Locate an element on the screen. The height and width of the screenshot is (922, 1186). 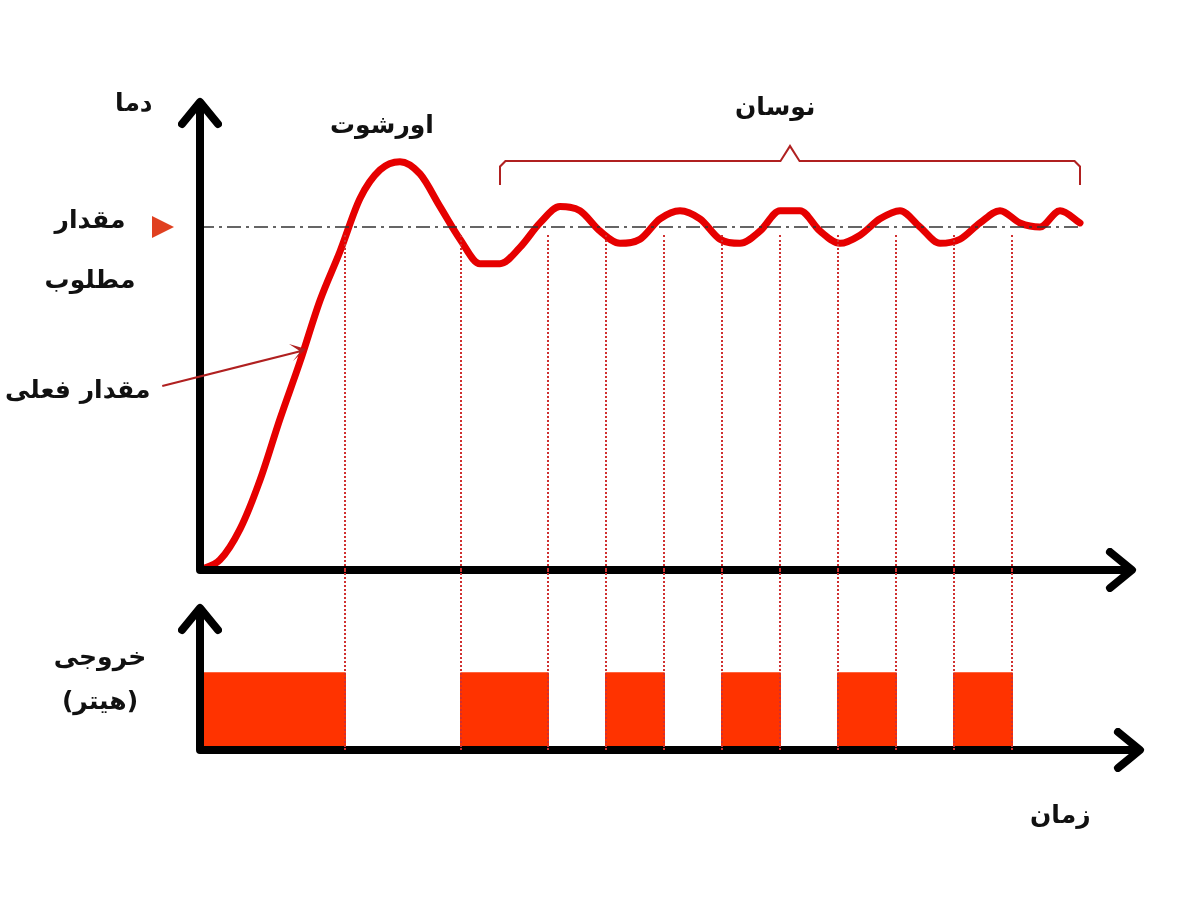
y-axis-title: دما is located at coordinates (134, 102).